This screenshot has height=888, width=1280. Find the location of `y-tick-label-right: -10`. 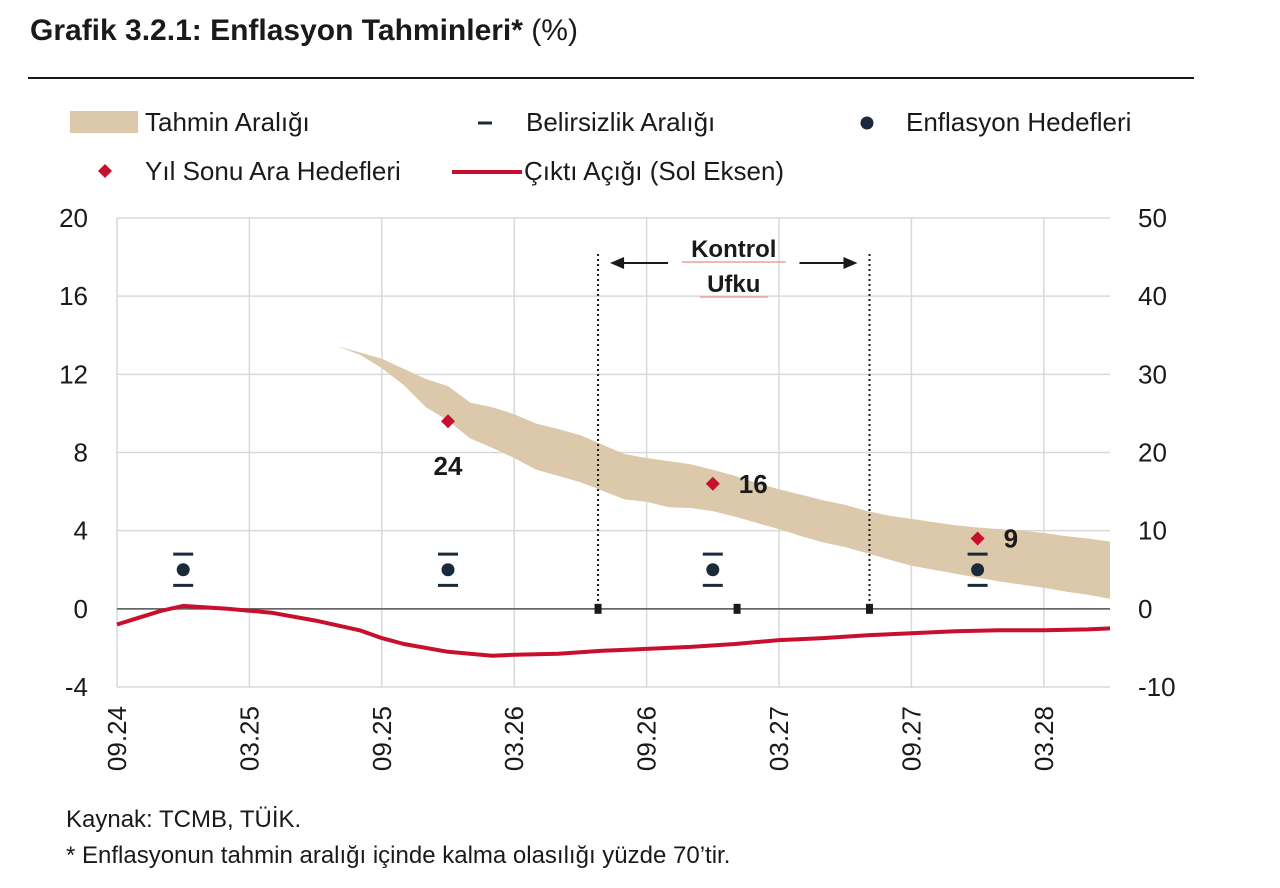

y-tick-label-right: -10 is located at coordinates (1157, 687).